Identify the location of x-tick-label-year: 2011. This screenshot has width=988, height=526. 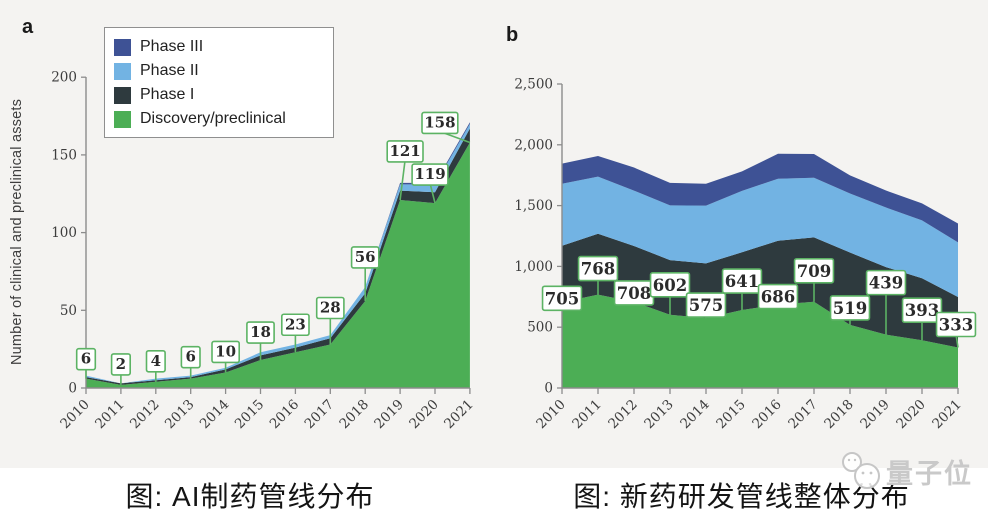
(587, 415).